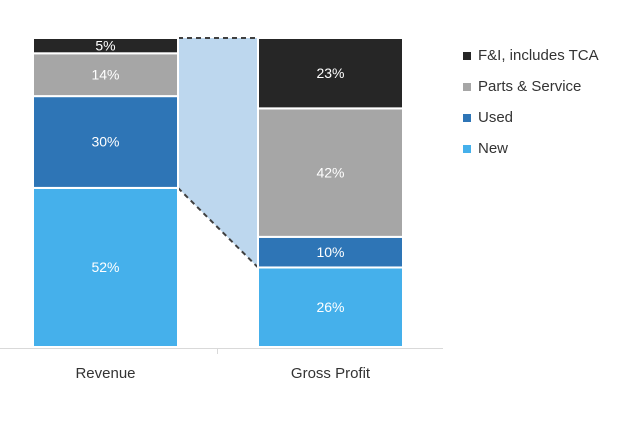 This screenshot has width=621, height=426. I want to click on data-label-gross-profit-used: 10%, so click(330, 252).